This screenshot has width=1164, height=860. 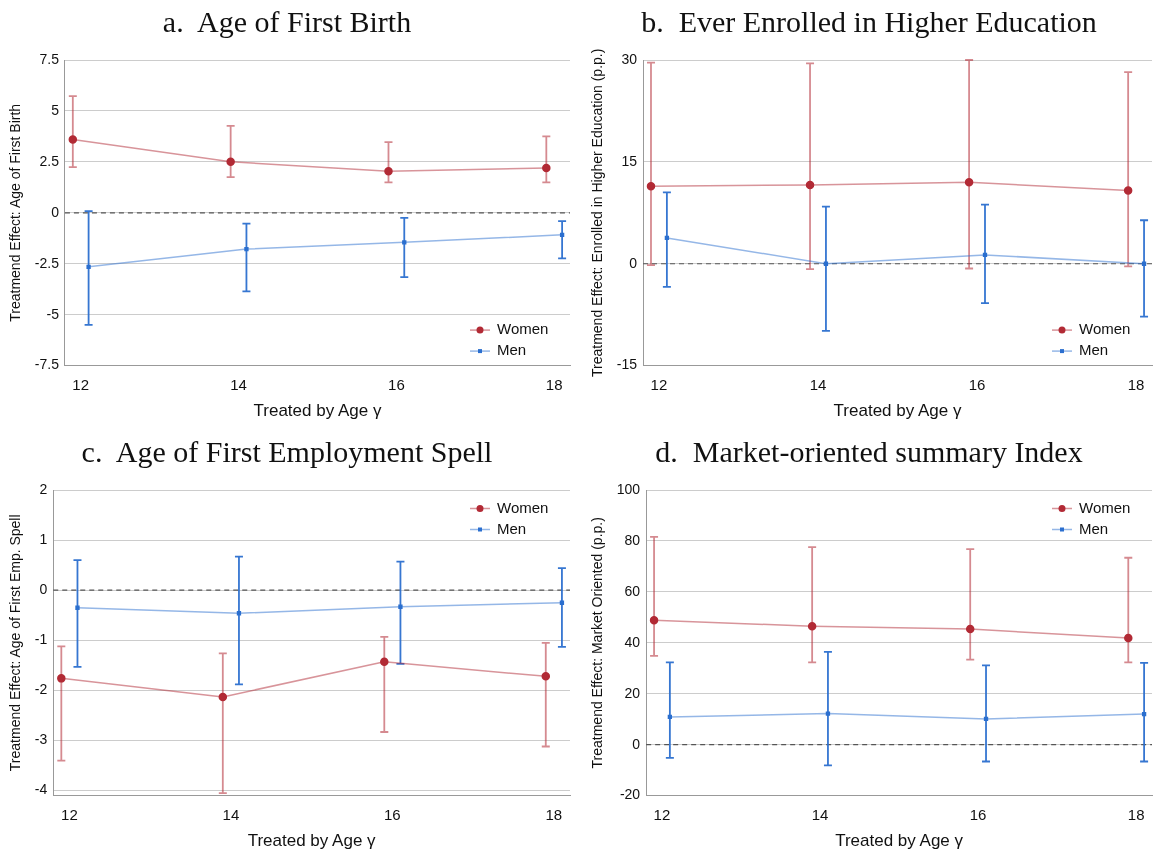 What do you see at coordinates (287, 451) in the screenshot?
I see `chart-title: c. Age of First Employment Spell` at bounding box center [287, 451].